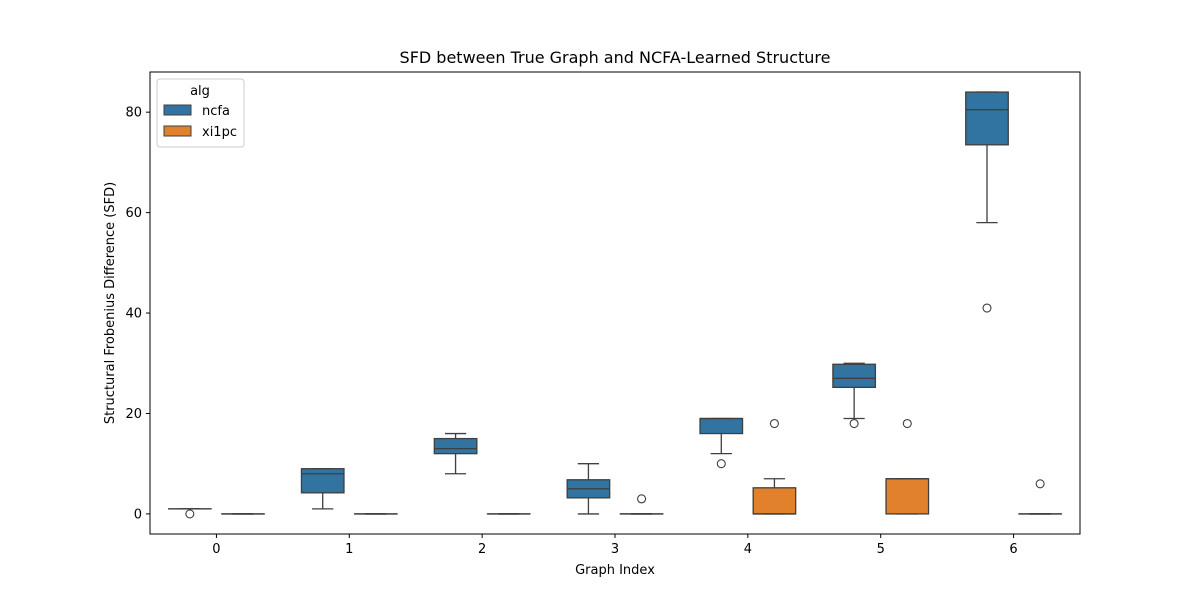 The width and height of the screenshot is (1200, 600). What do you see at coordinates (216, 549) in the screenshot?
I see `x-tick-label: 0` at bounding box center [216, 549].